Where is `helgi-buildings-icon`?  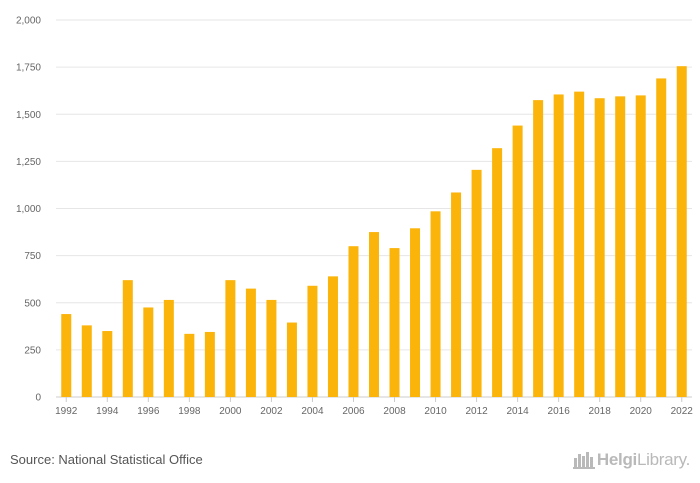 helgi-buildings-icon is located at coordinates (583, 460).